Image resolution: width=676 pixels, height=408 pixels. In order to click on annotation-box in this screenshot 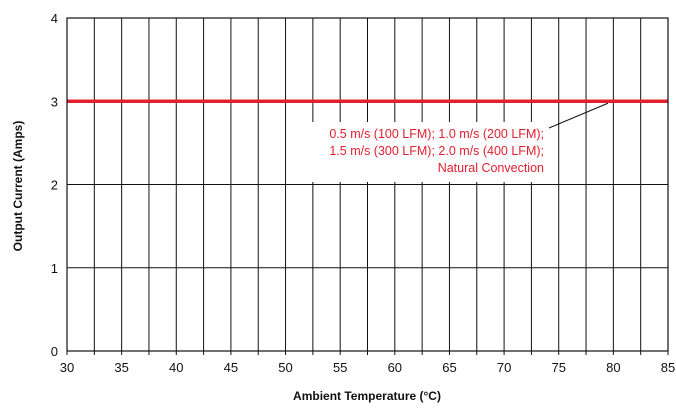, I will do `click(425, 152)`.